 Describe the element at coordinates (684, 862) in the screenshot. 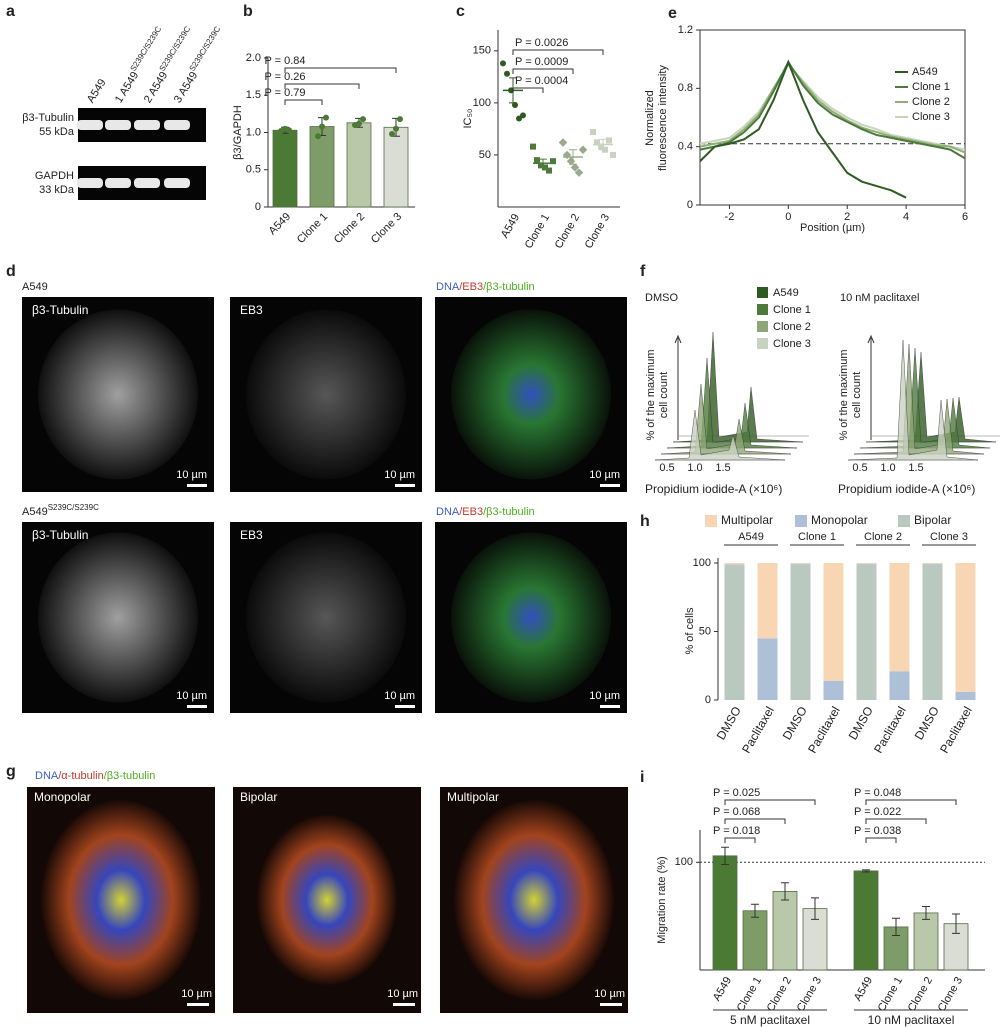

I see `y-tick-label: 100` at that location.